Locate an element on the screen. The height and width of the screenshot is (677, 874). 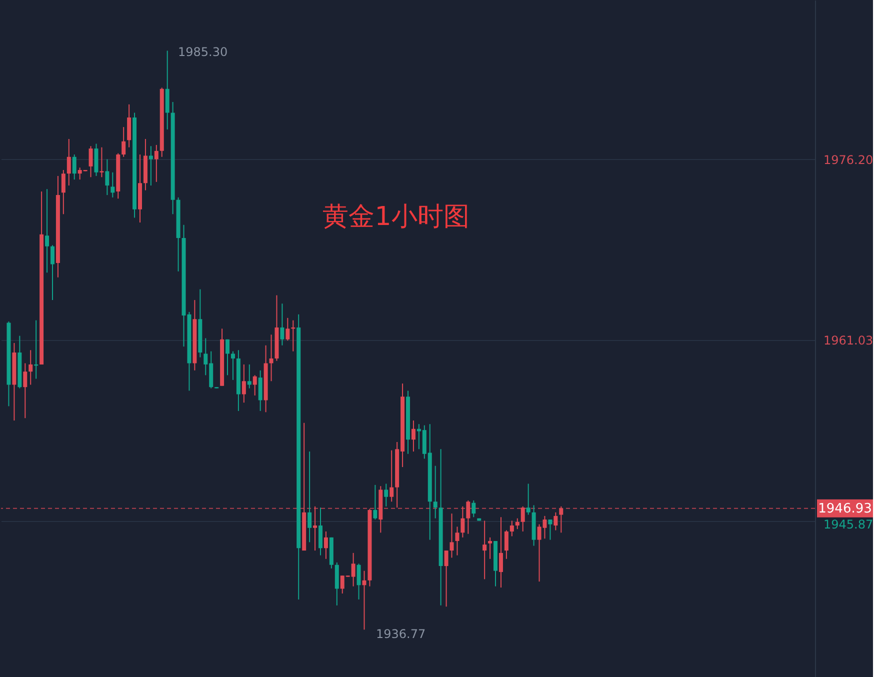
text: 黄金1小时图 is located at coordinates (396, 217).